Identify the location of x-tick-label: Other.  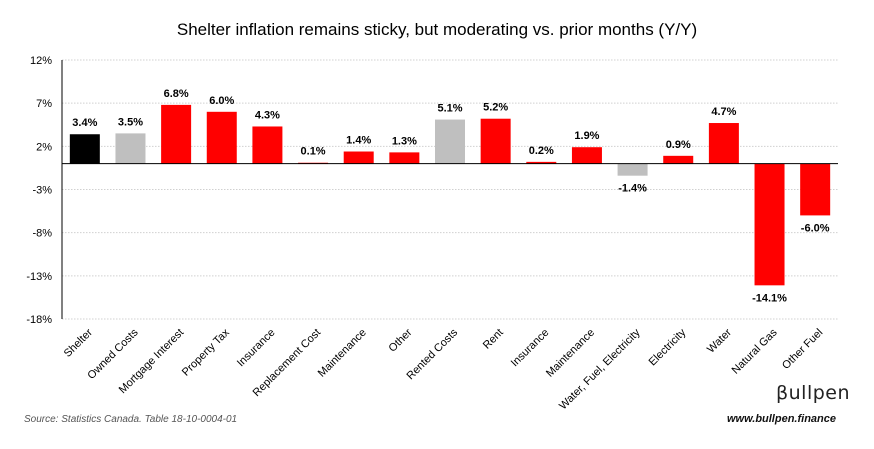
(401, 340).